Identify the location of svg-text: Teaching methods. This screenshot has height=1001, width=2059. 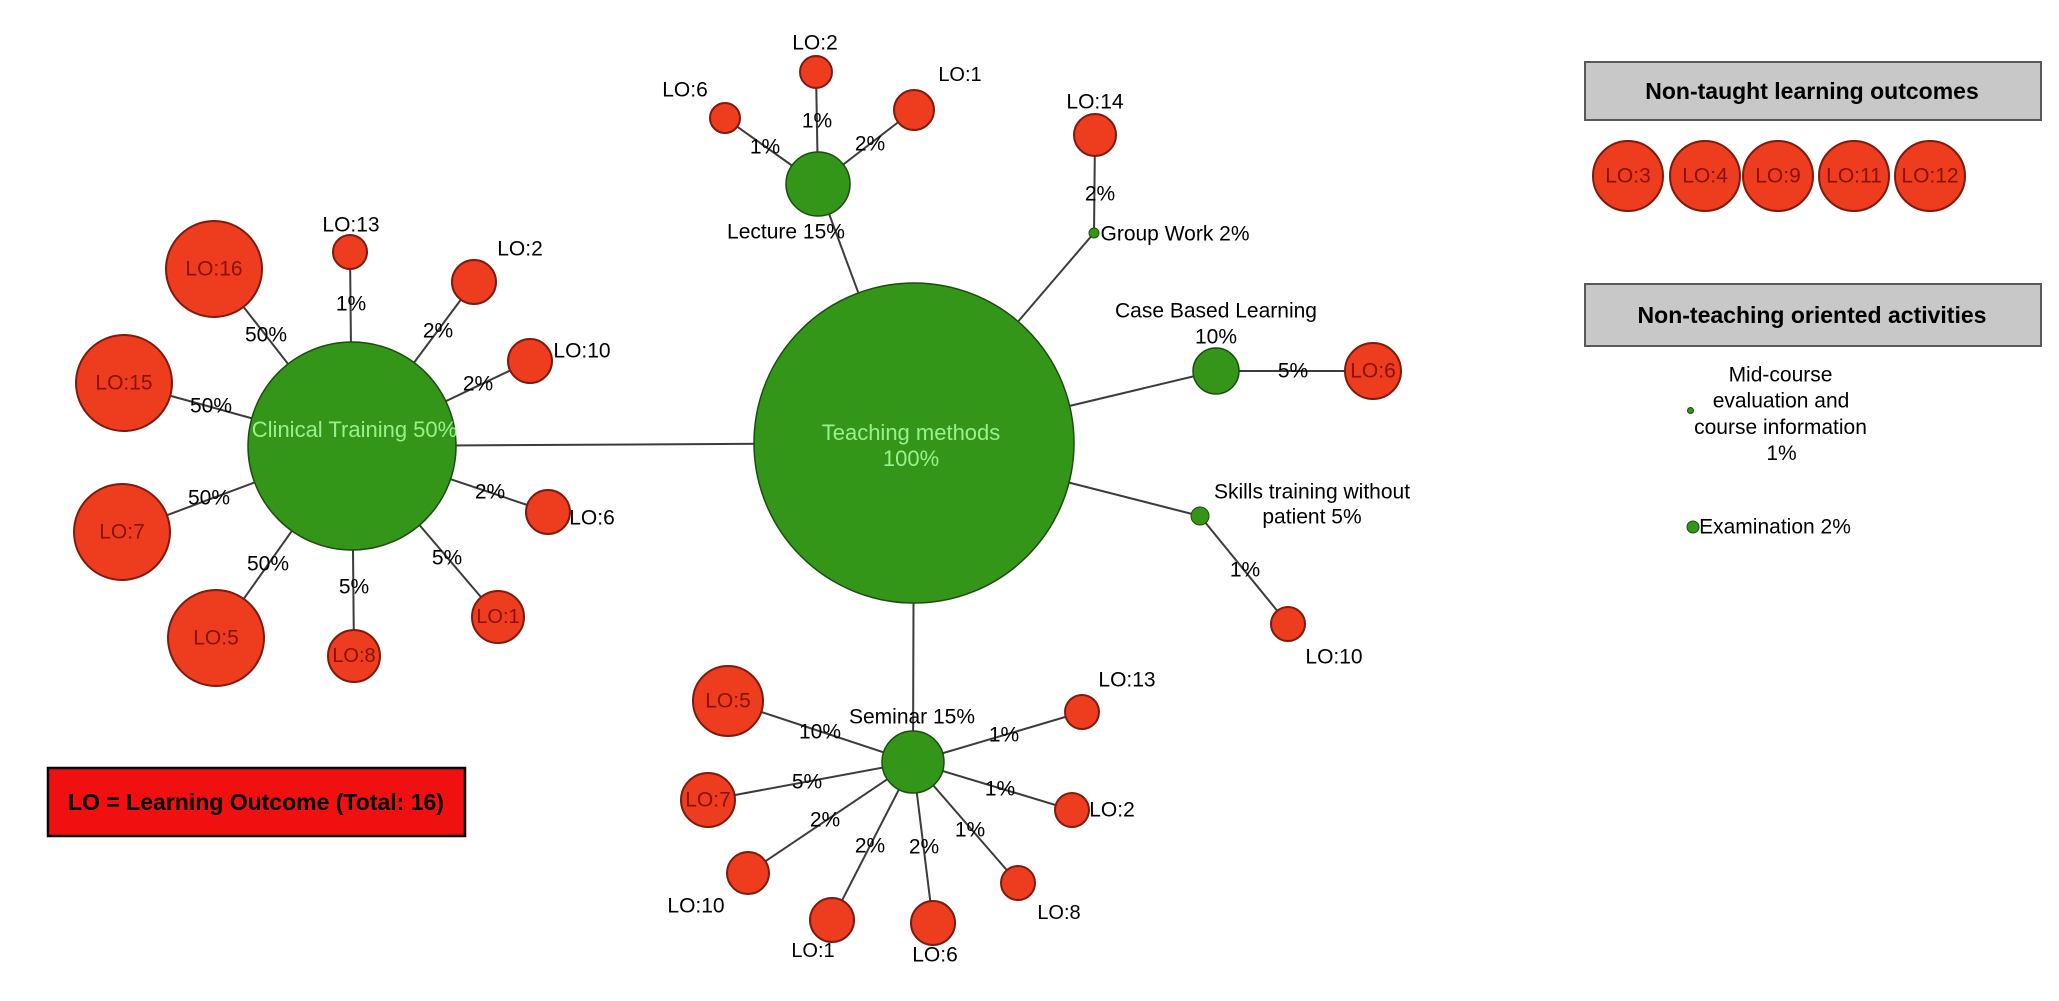
(911, 432).